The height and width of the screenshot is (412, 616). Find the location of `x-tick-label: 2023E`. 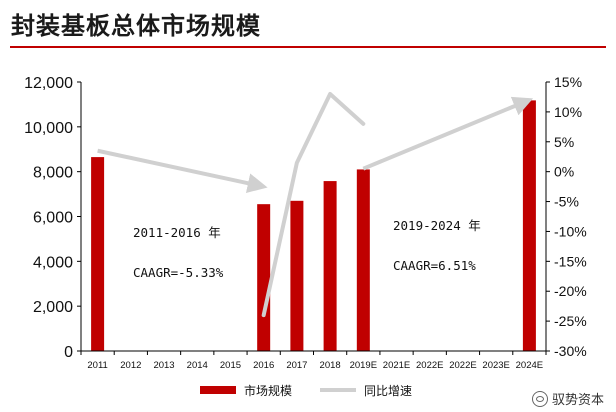

x-tick-label: 2023E is located at coordinates (495, 365).